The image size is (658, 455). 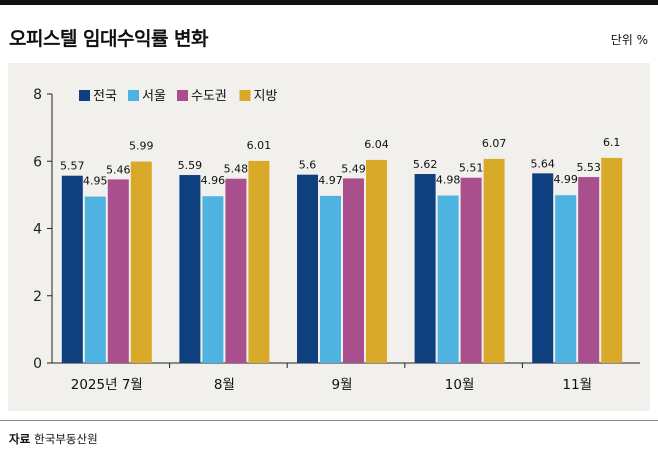 What do you see at coordinates (542, 163) in the screenshot?
I see `data-label: 5.64` at bounding box center [542, 163].